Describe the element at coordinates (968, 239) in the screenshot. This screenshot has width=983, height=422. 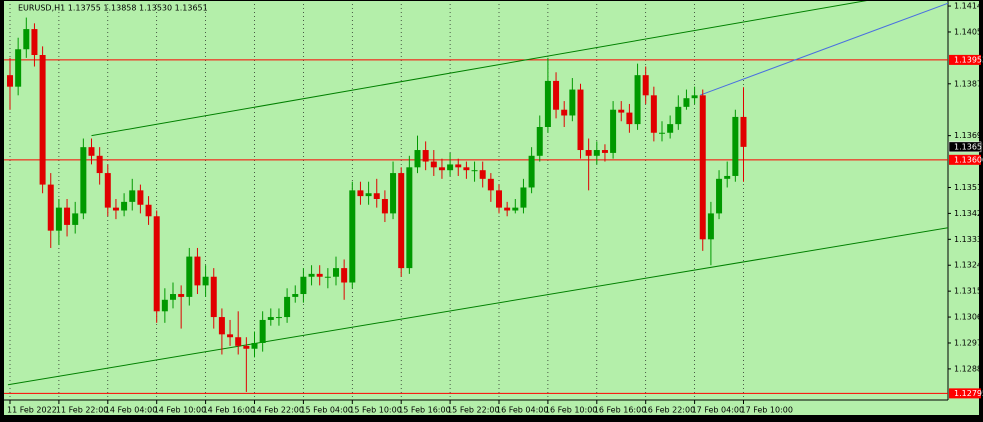
I see `y-tick-label: 1.13330` at that location.